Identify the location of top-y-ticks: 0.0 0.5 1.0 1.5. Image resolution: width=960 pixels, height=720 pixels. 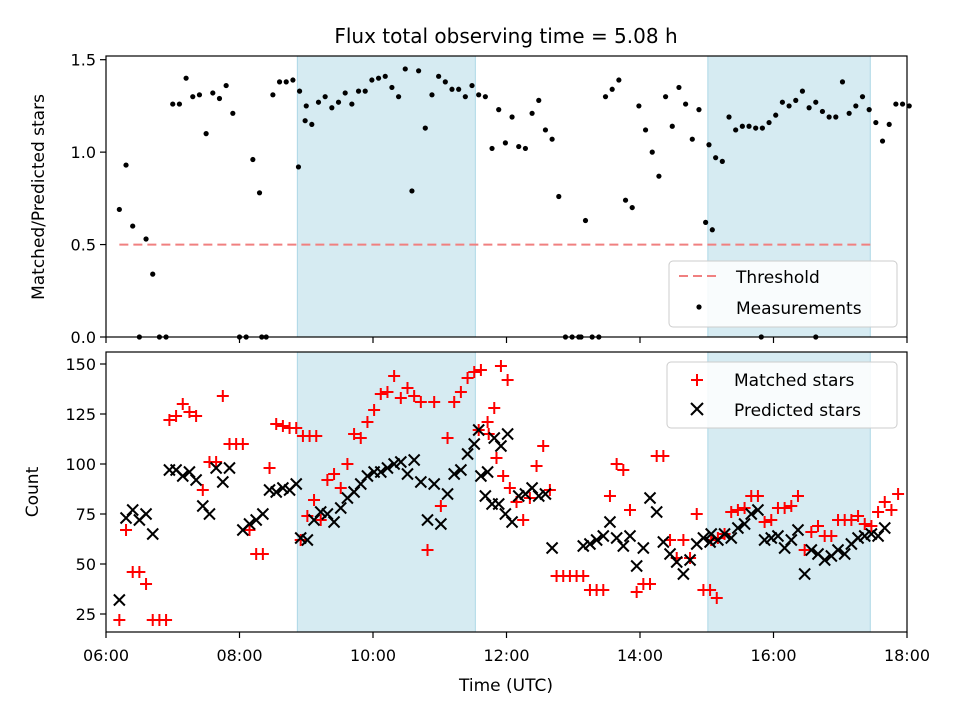
(88, 199).